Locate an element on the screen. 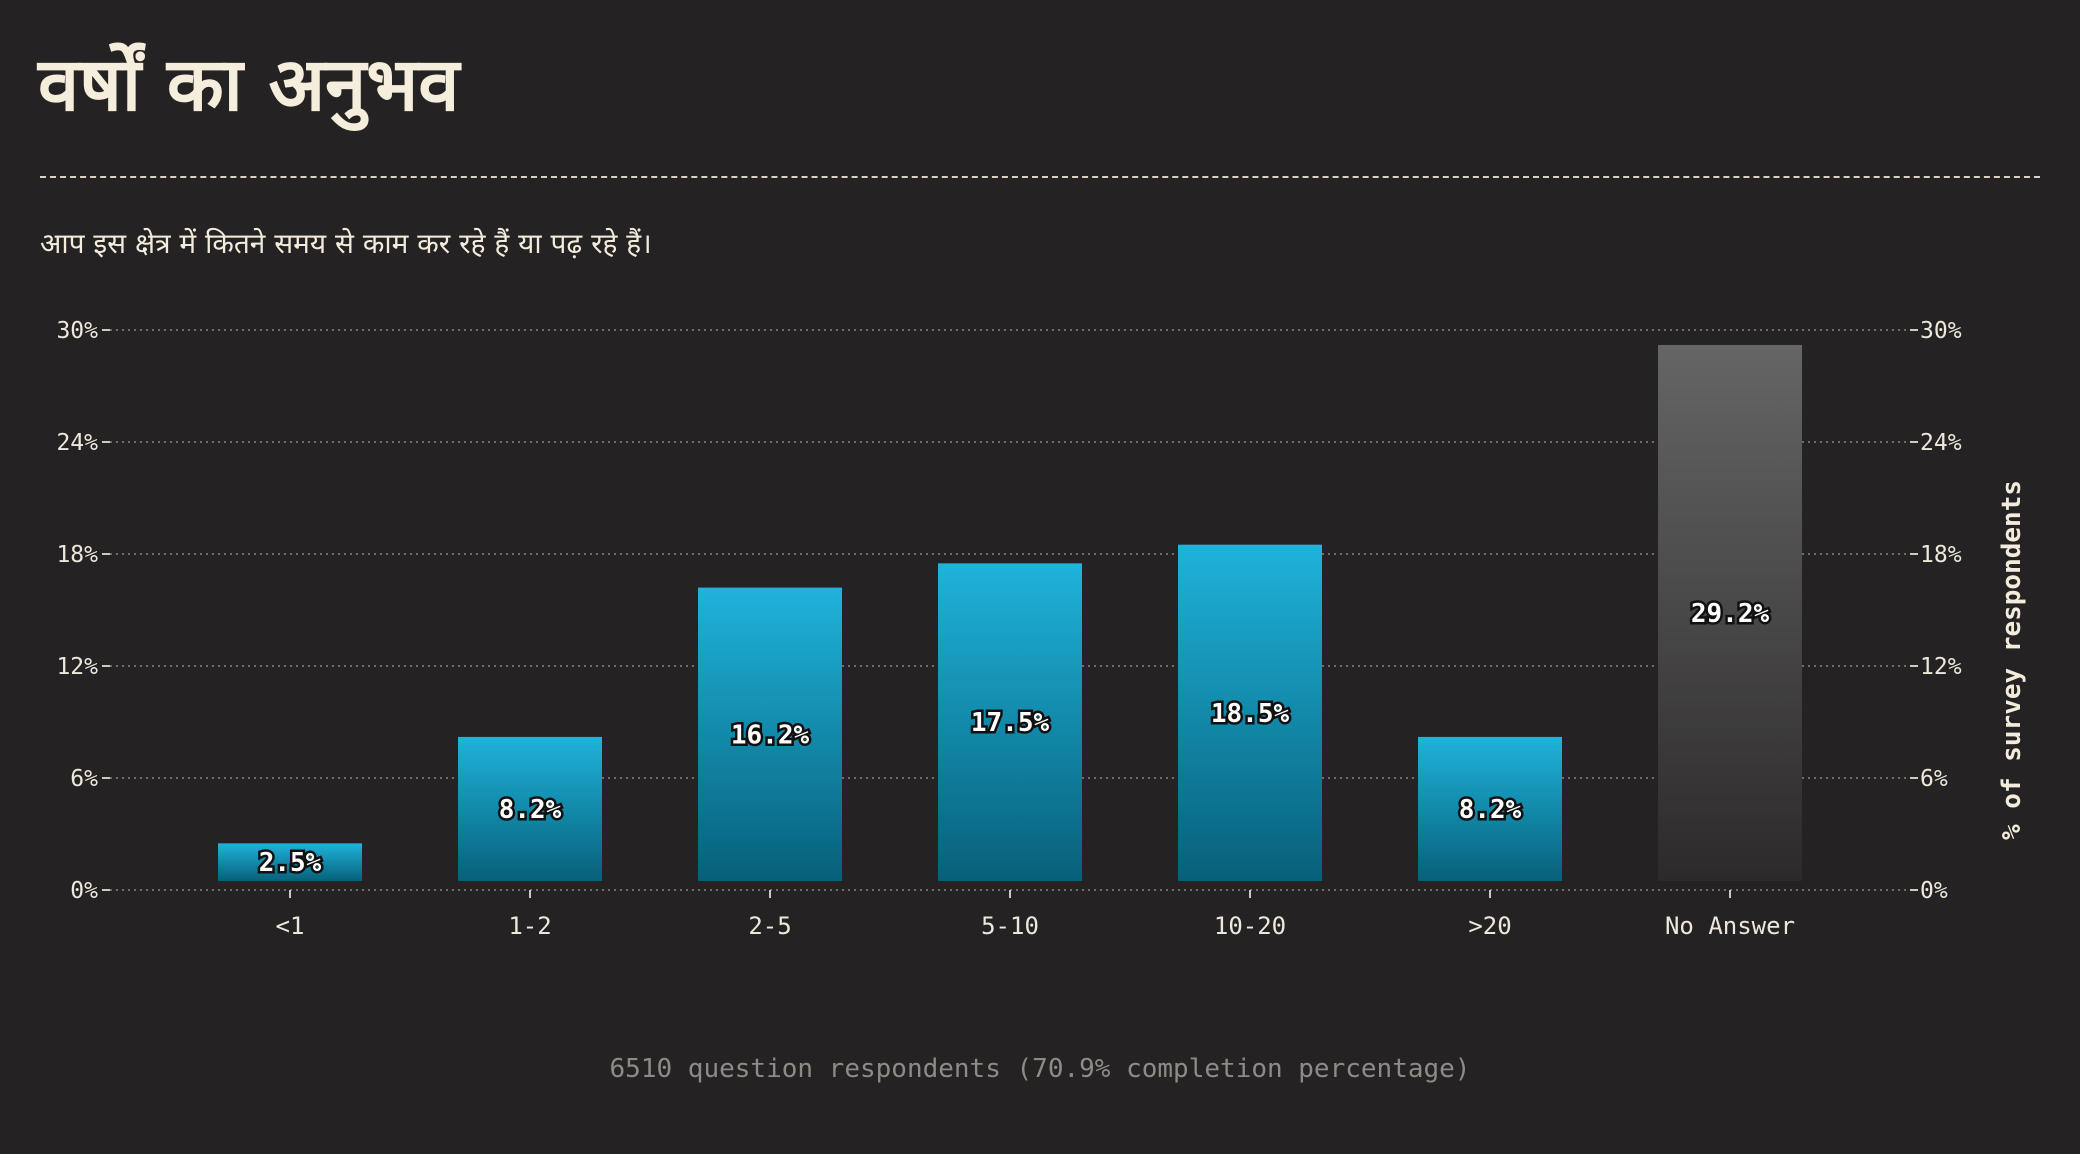 Image resolution: width=2080 pixels, height=1154 pixels. data-label: 17.5% is located at coordinates (1010, 723).